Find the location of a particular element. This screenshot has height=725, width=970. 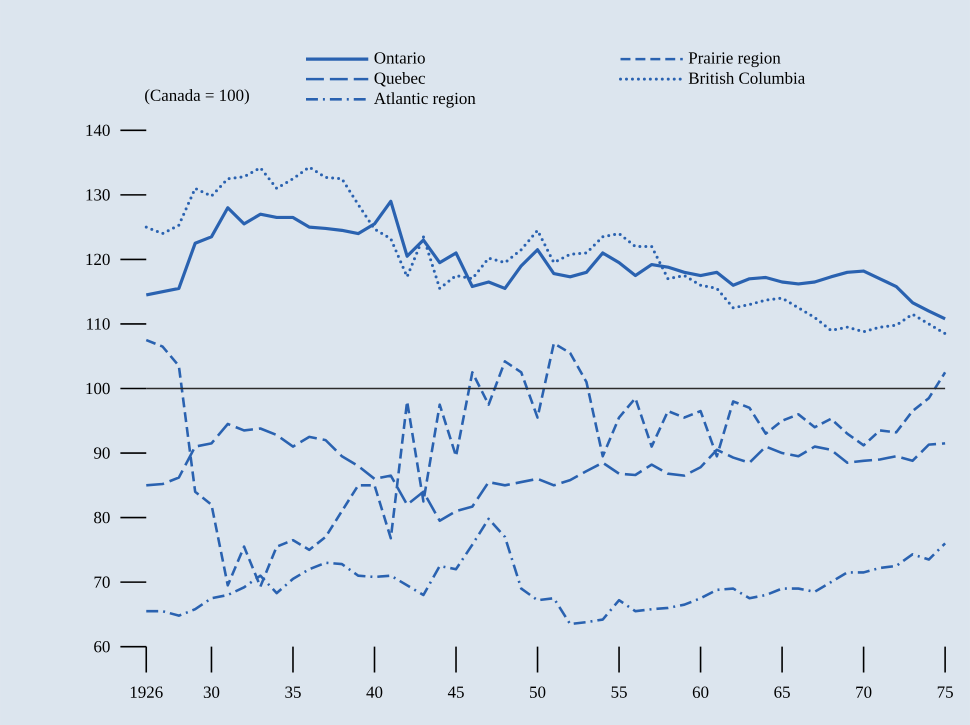

y-tick-label: 140 is located at coordinates (98, 130).